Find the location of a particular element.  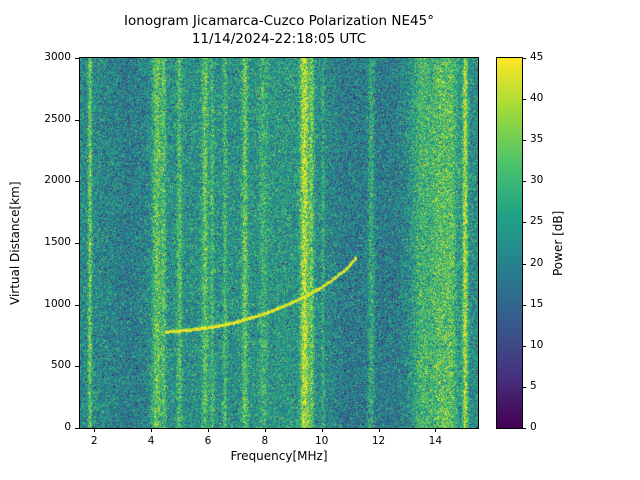

colorbar-label: Power [dB] is located at coordinates (558, 243).